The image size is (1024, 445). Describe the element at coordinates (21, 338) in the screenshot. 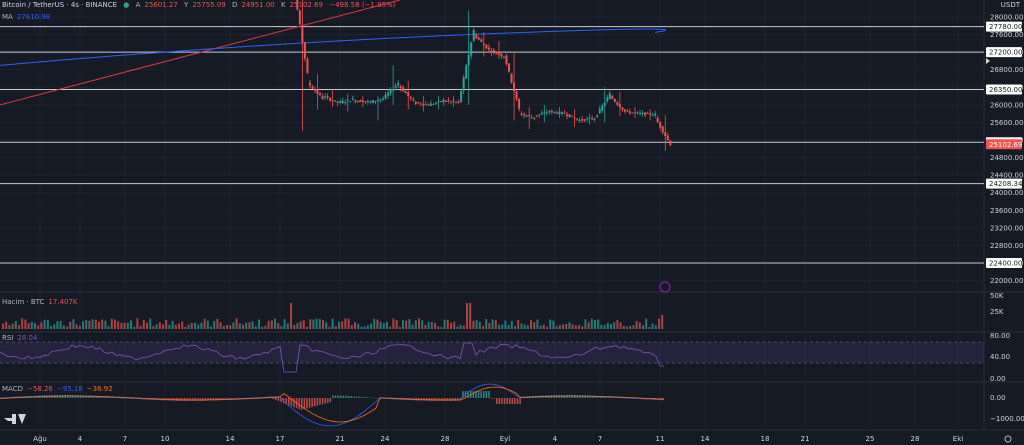

I see `rsi-legend: RSI 28.04` at that location.